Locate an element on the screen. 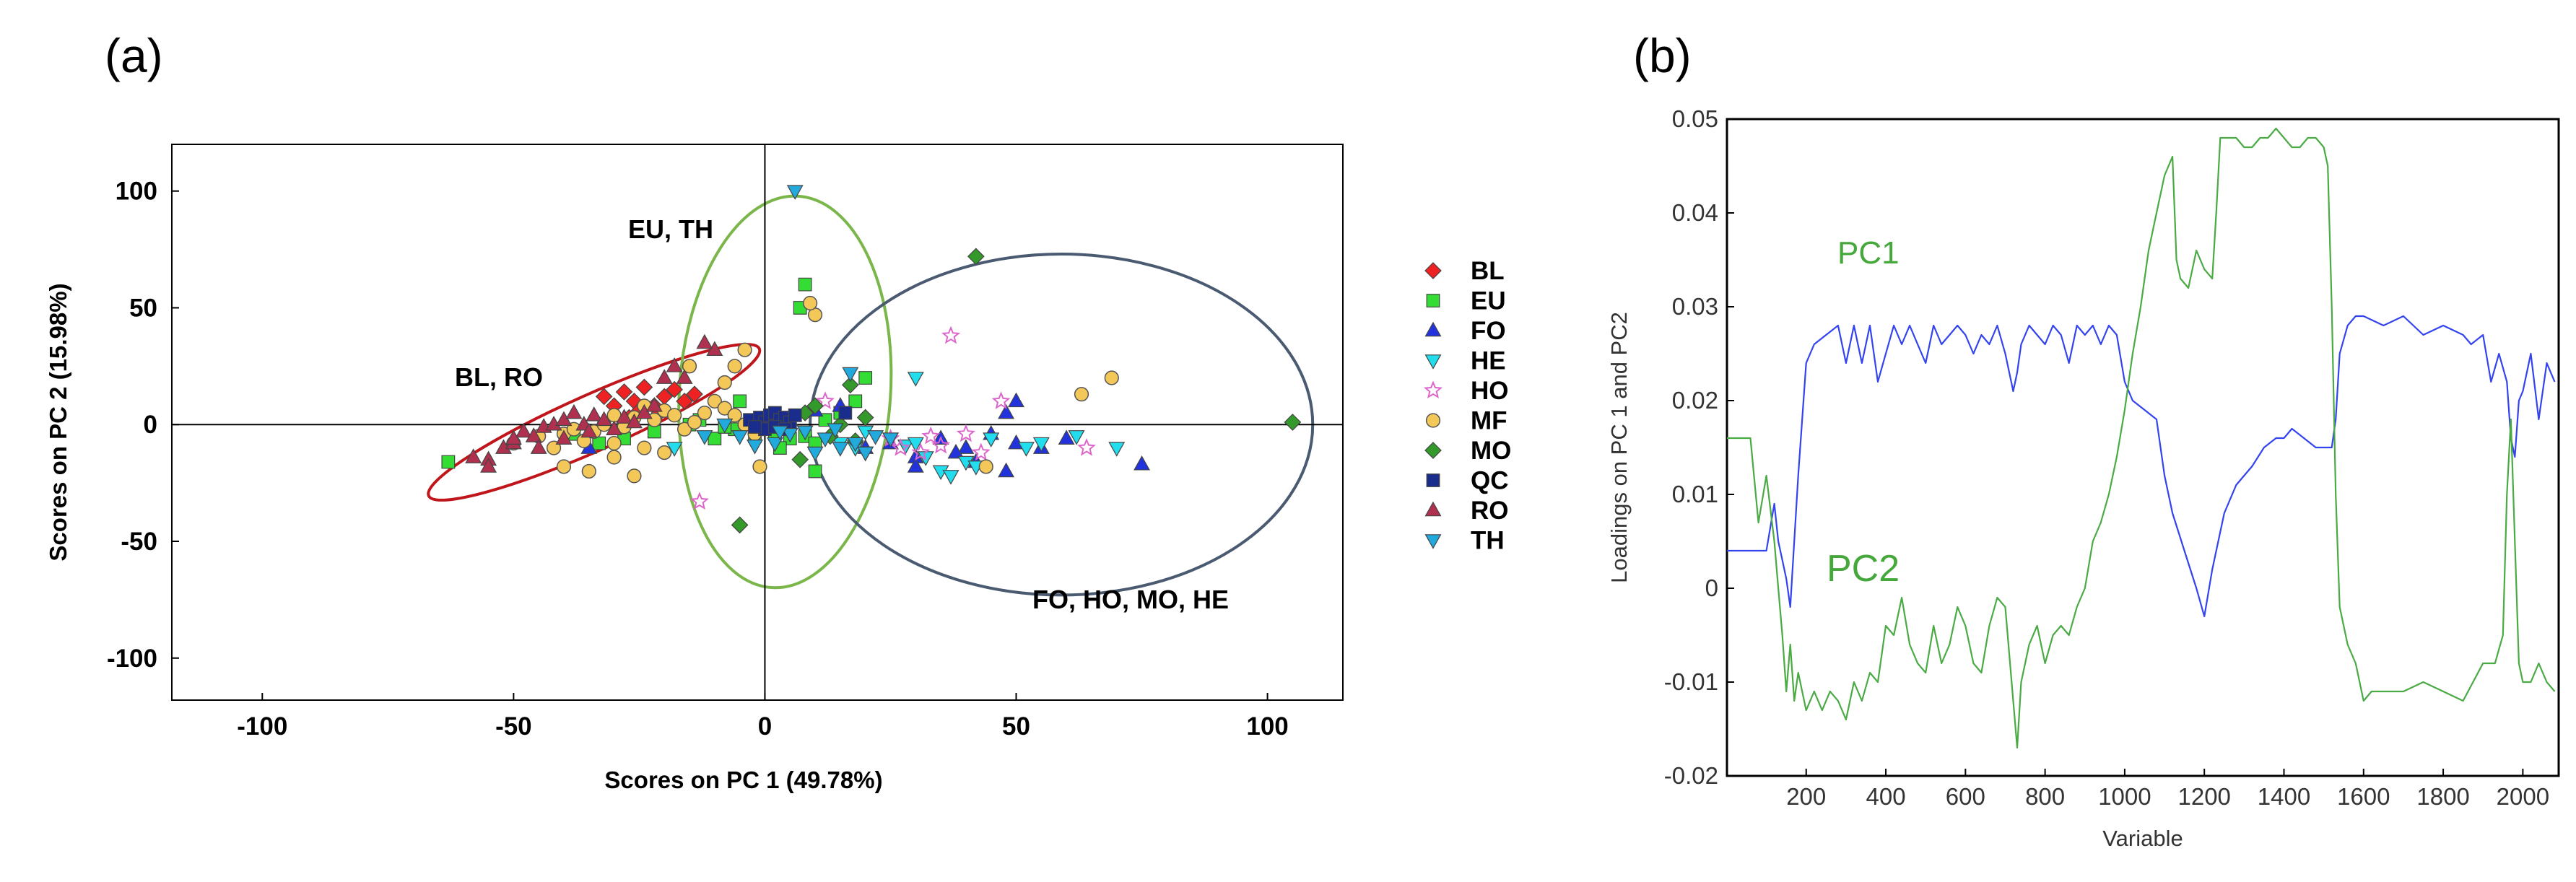  legend-item-fo: FO is located at coordinates (1465, 331).